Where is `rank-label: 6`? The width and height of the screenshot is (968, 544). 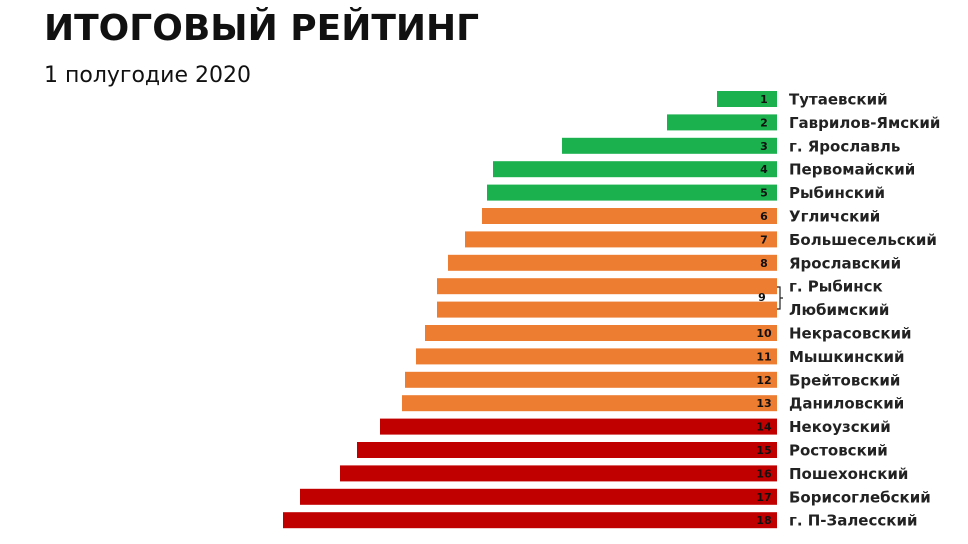 rank-label: 6 is located at coordinates (764, 216).